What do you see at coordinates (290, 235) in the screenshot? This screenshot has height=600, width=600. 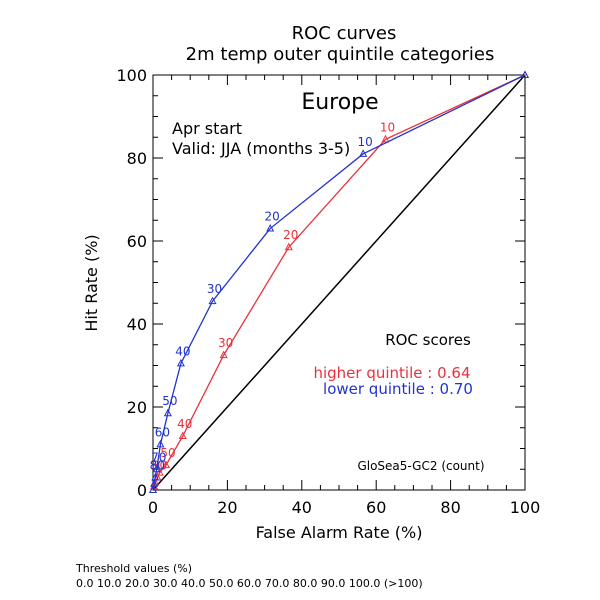 I see `point-label-higher-quintile: 20` at bounding box center [290, 235].